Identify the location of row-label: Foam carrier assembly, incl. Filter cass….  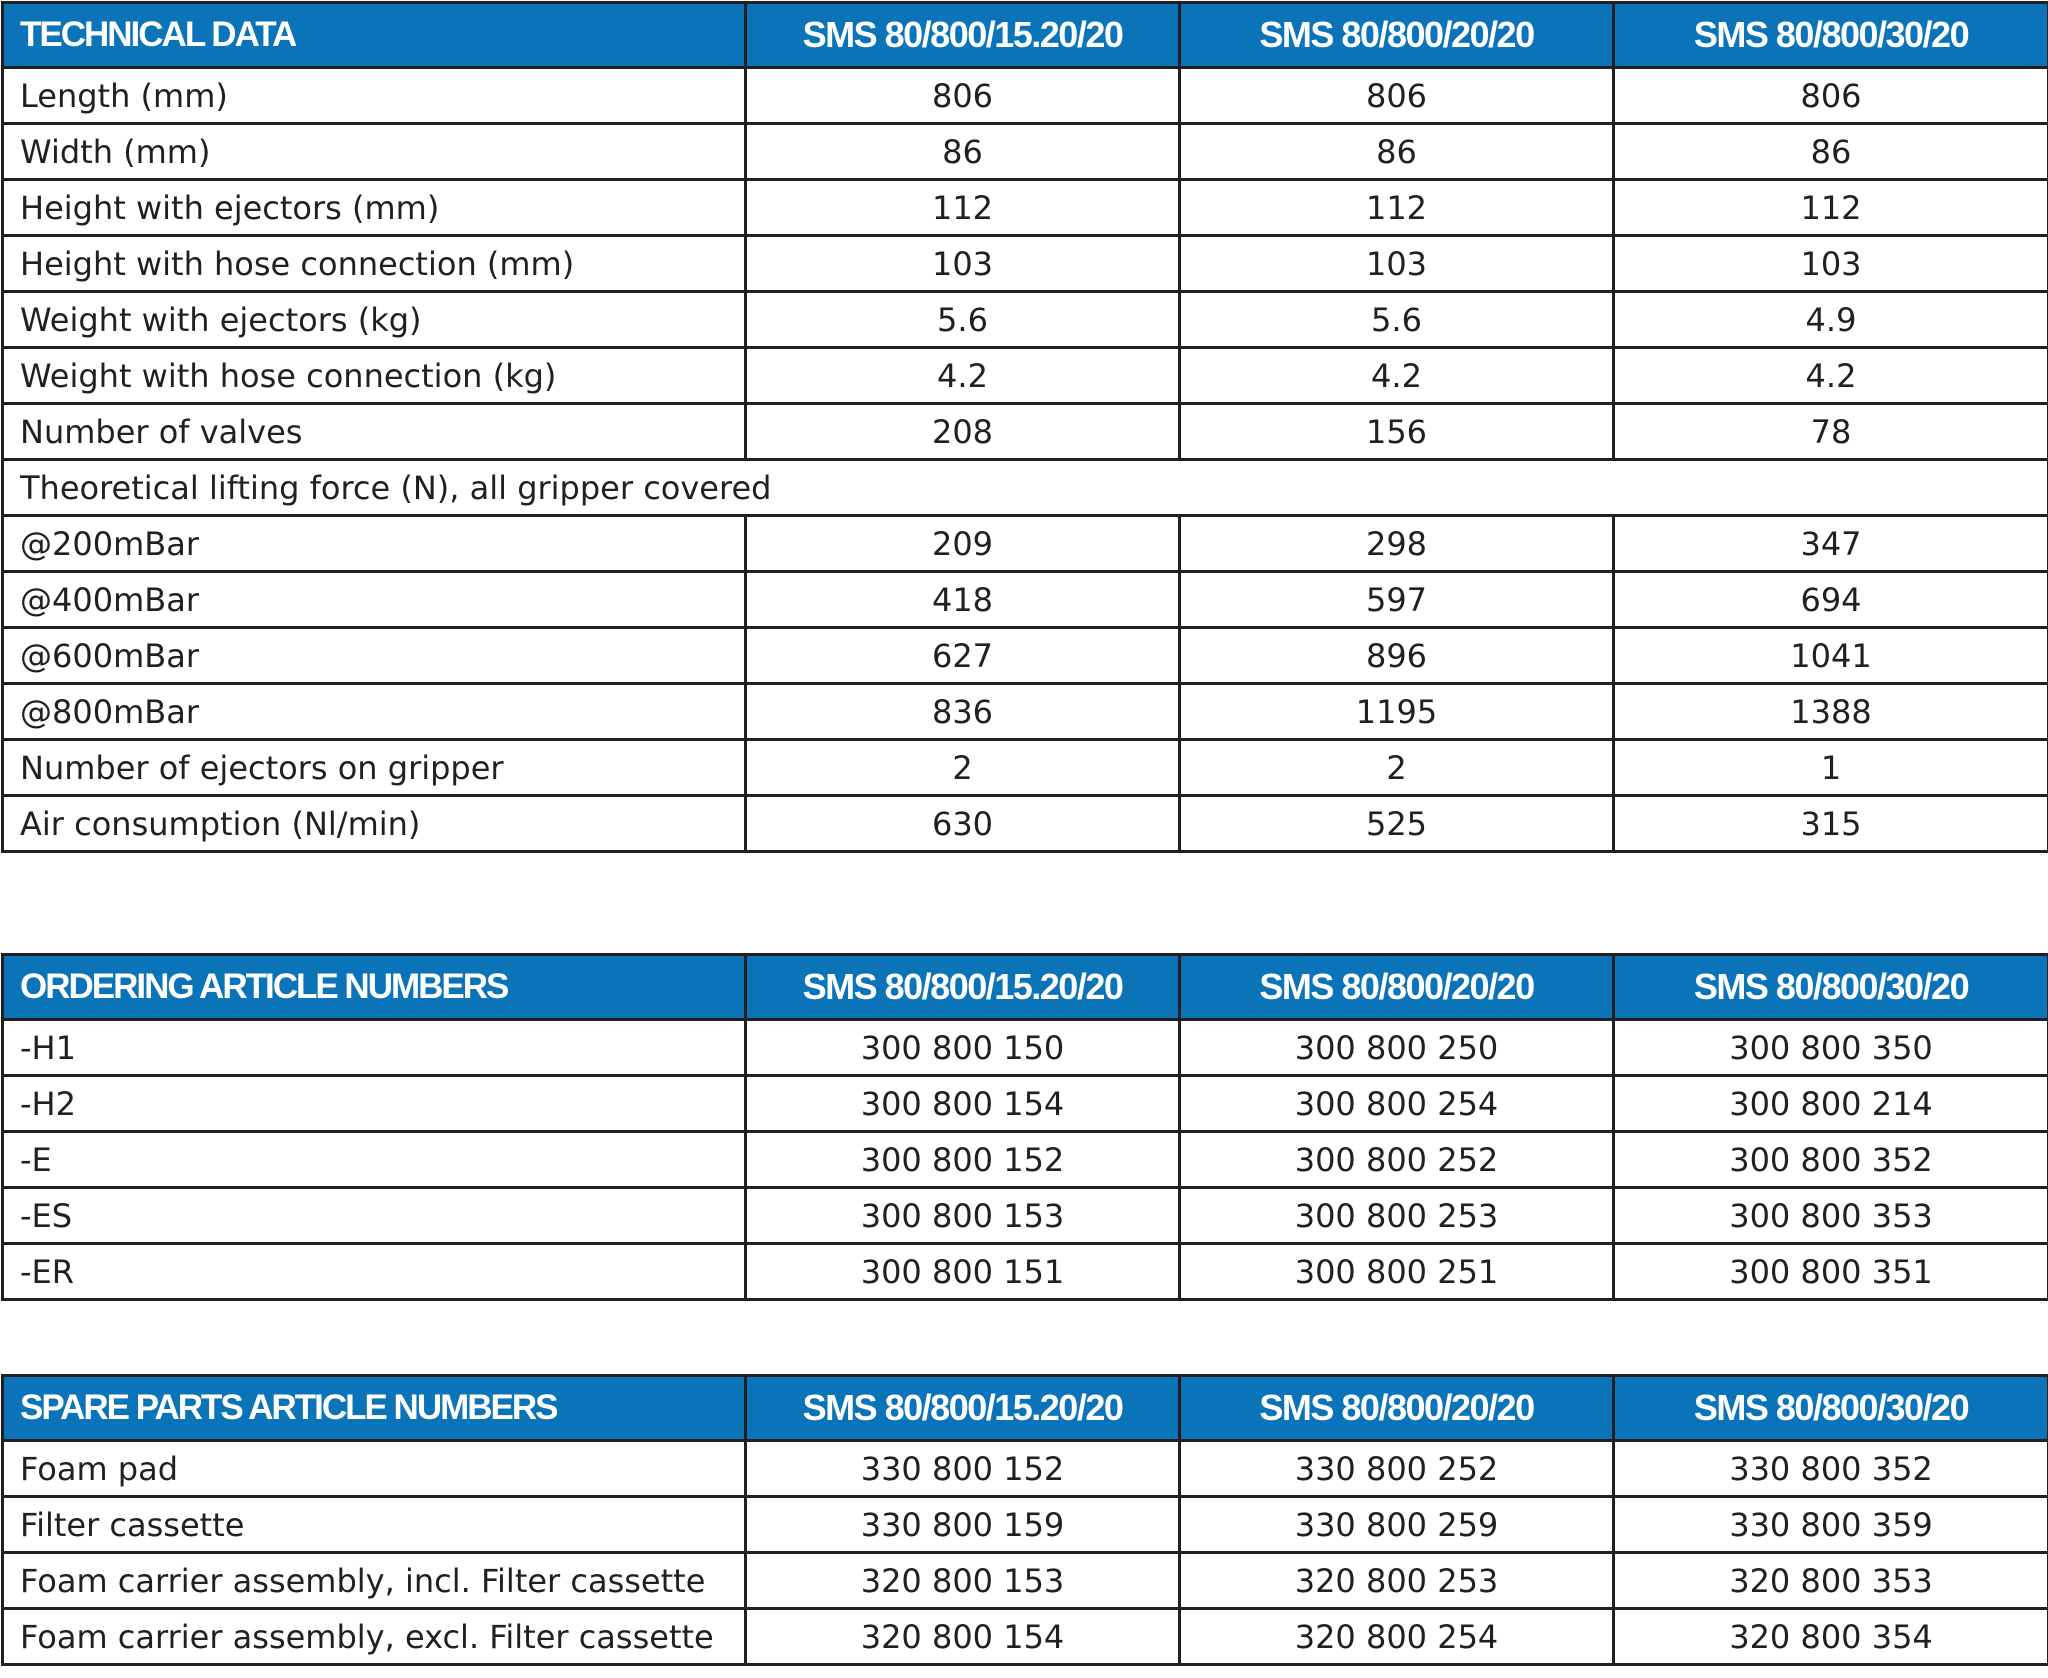
(374, 1580).